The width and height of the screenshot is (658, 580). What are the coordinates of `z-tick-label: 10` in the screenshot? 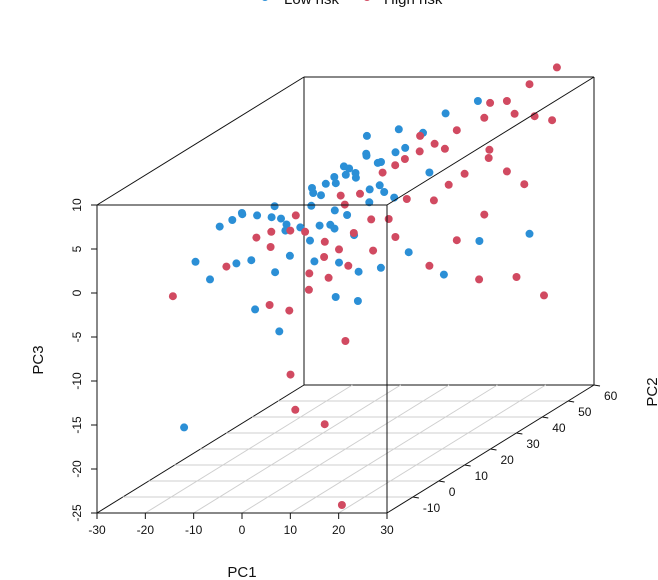 It's located at (77, 205).